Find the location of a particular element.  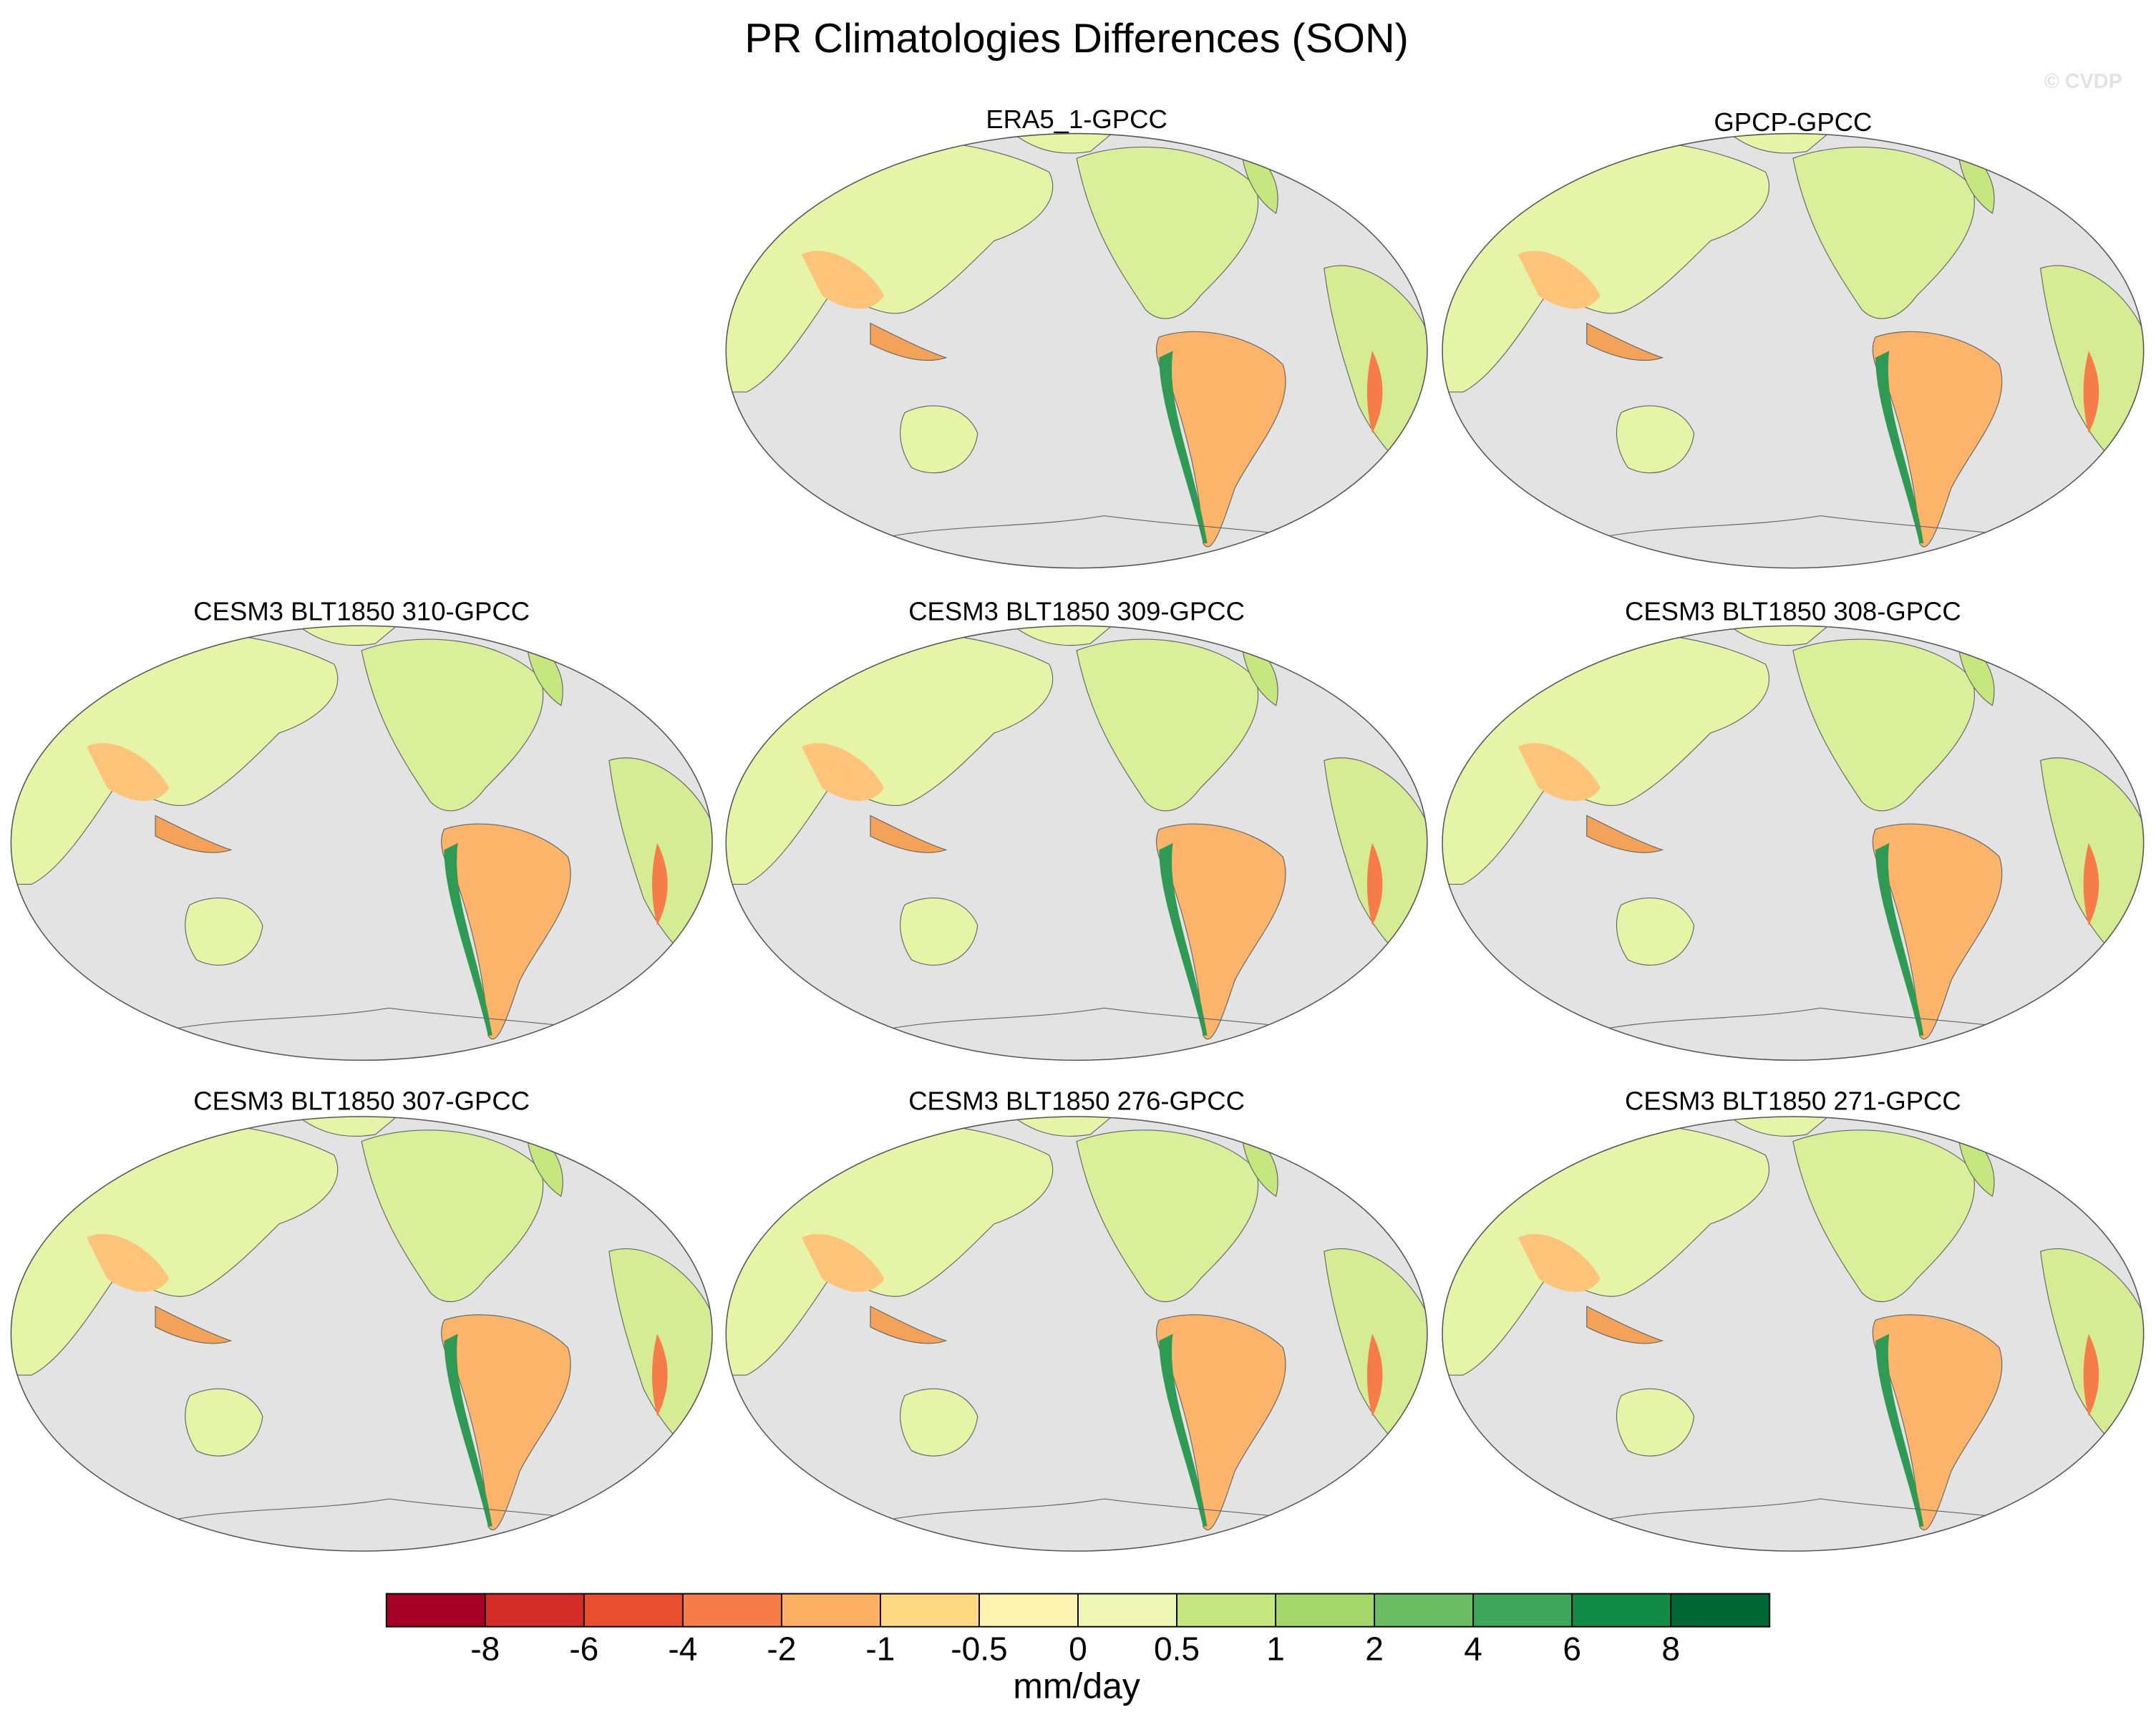

colorbar-tick-label: 1 is located at coordinates (1275, 1648).